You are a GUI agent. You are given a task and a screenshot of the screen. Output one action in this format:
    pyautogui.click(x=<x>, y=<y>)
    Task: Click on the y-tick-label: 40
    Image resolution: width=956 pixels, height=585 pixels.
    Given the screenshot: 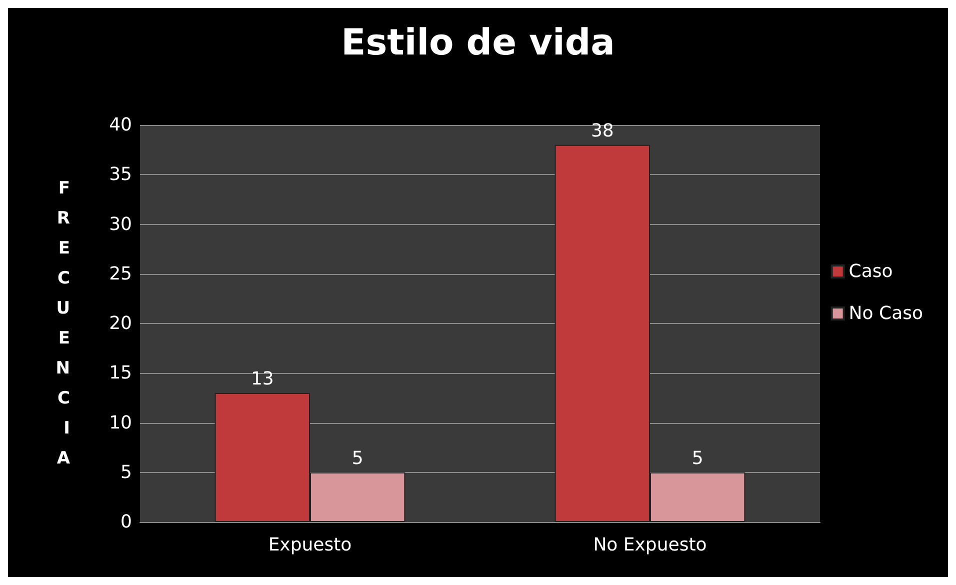 What is the action you would take?
    pyautogui.click(x=120, y=125)
    